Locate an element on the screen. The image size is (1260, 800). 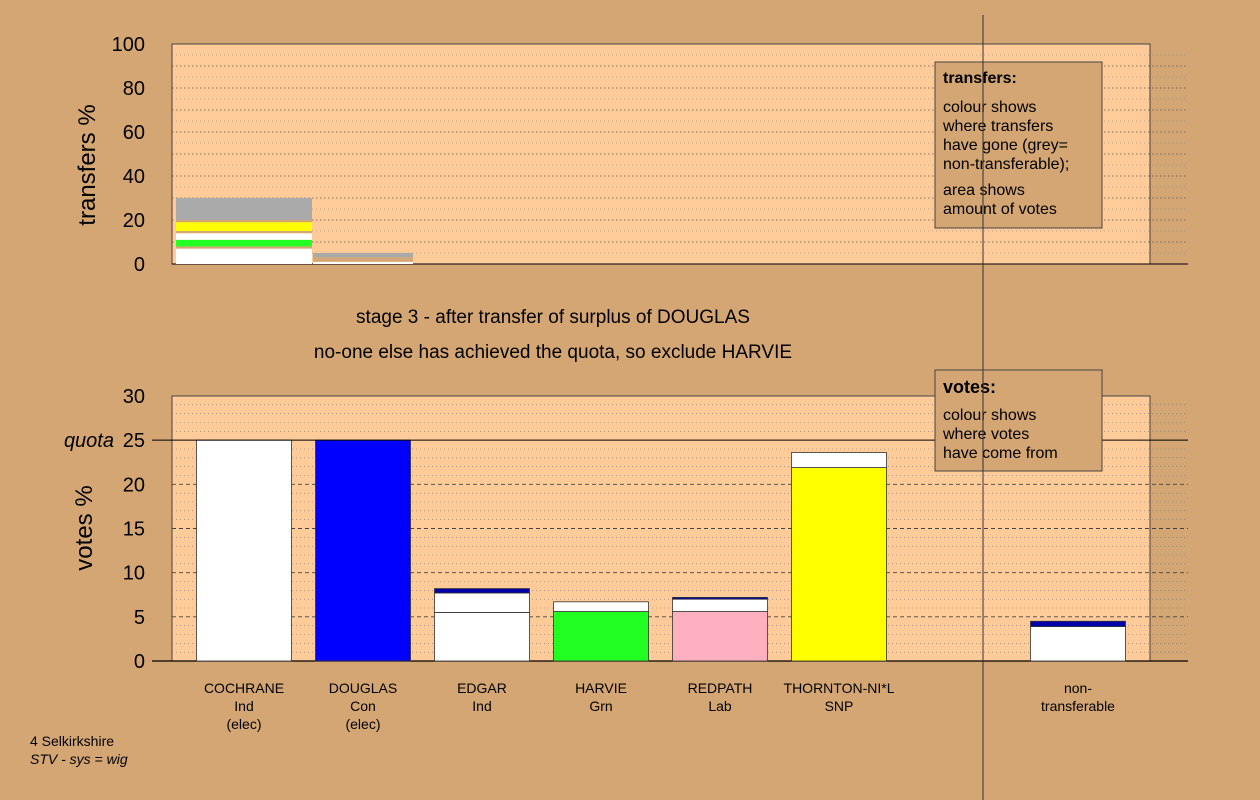
transfers-legend-line: colour shows is located at coordinates (989, 107).